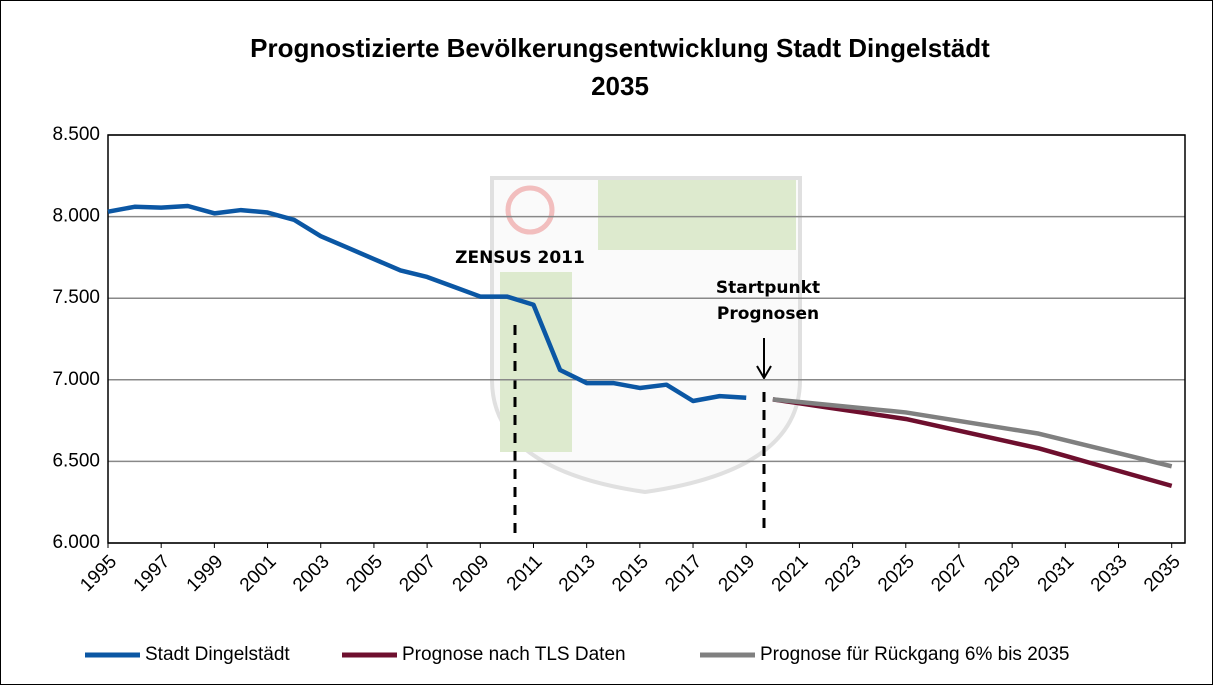 The height and width of the screenshot is (686, 1214). What do you see at coordinates (514, 654) in the screenshot?
I see `legend-label: Prognose nach TLS Daten` at bounding box center [514, 654].